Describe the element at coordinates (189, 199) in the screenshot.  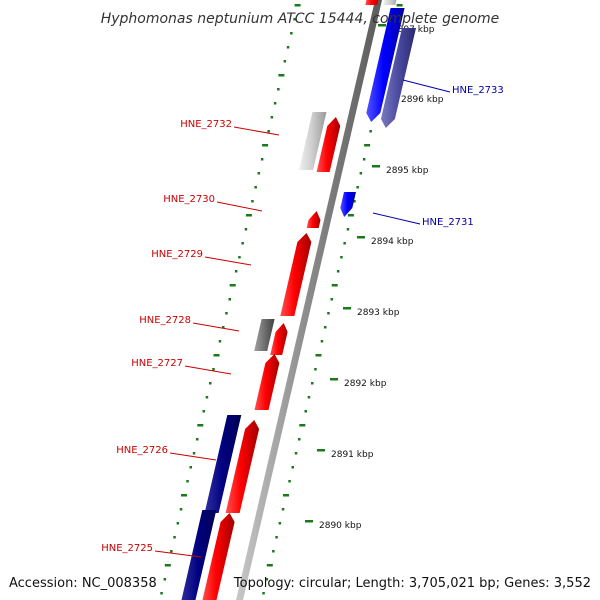
I see `gene-label: HNE_2730` at that location.